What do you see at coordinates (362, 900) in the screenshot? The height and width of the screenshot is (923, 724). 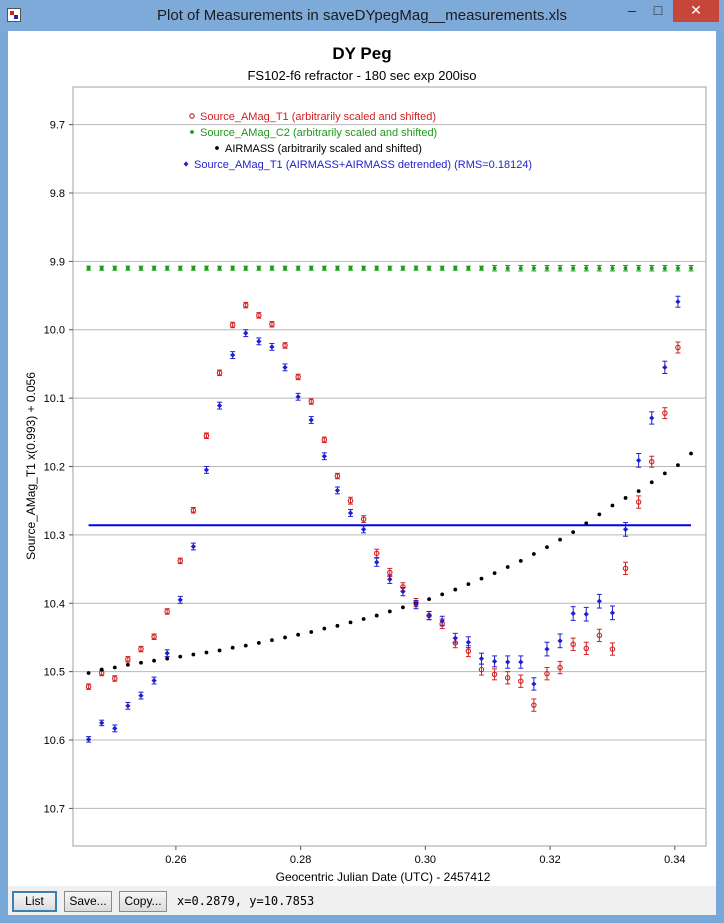 I see `bottom-toolbar: List Save... Copy... x=0.2879, y=10.7853` at bounding box center [362, 900].